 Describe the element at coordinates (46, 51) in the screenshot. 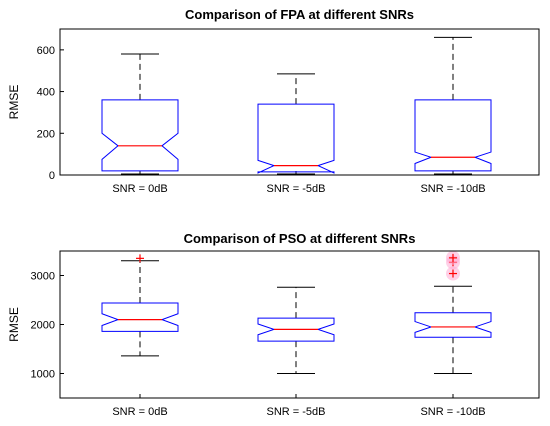

I see `fpa-y-tick-label: 600` at that location.